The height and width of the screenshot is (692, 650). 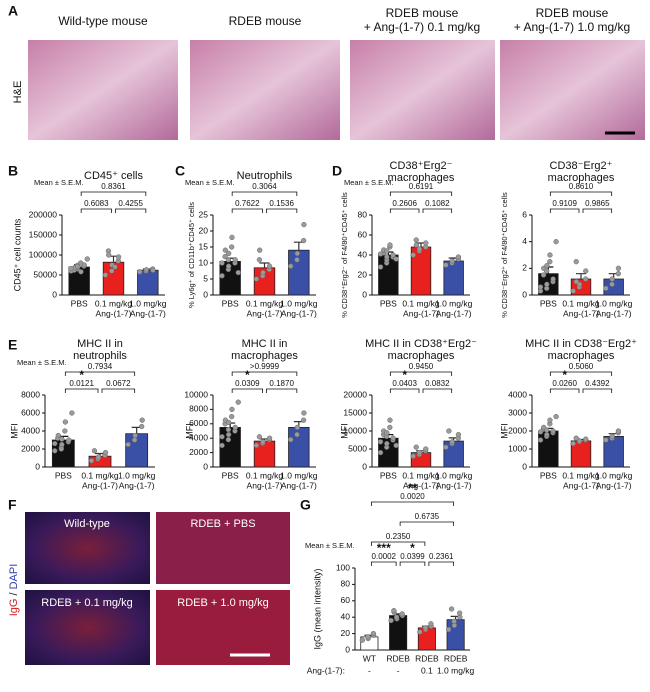 What do you see at coordinates (504, 431) in the screenshot?
I see `y-axis-label: MFI` at bounding box center [504, 431].